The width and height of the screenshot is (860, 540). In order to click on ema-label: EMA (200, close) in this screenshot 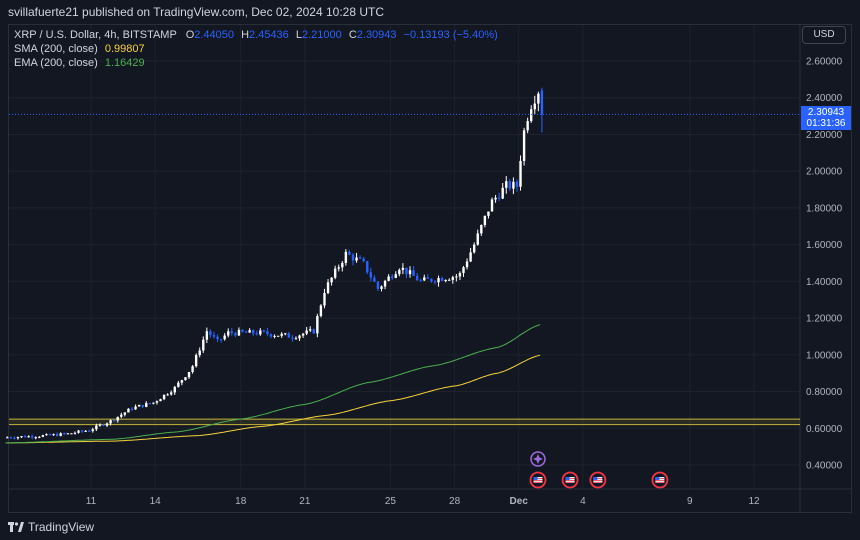, I will do `click(56, 63)`.